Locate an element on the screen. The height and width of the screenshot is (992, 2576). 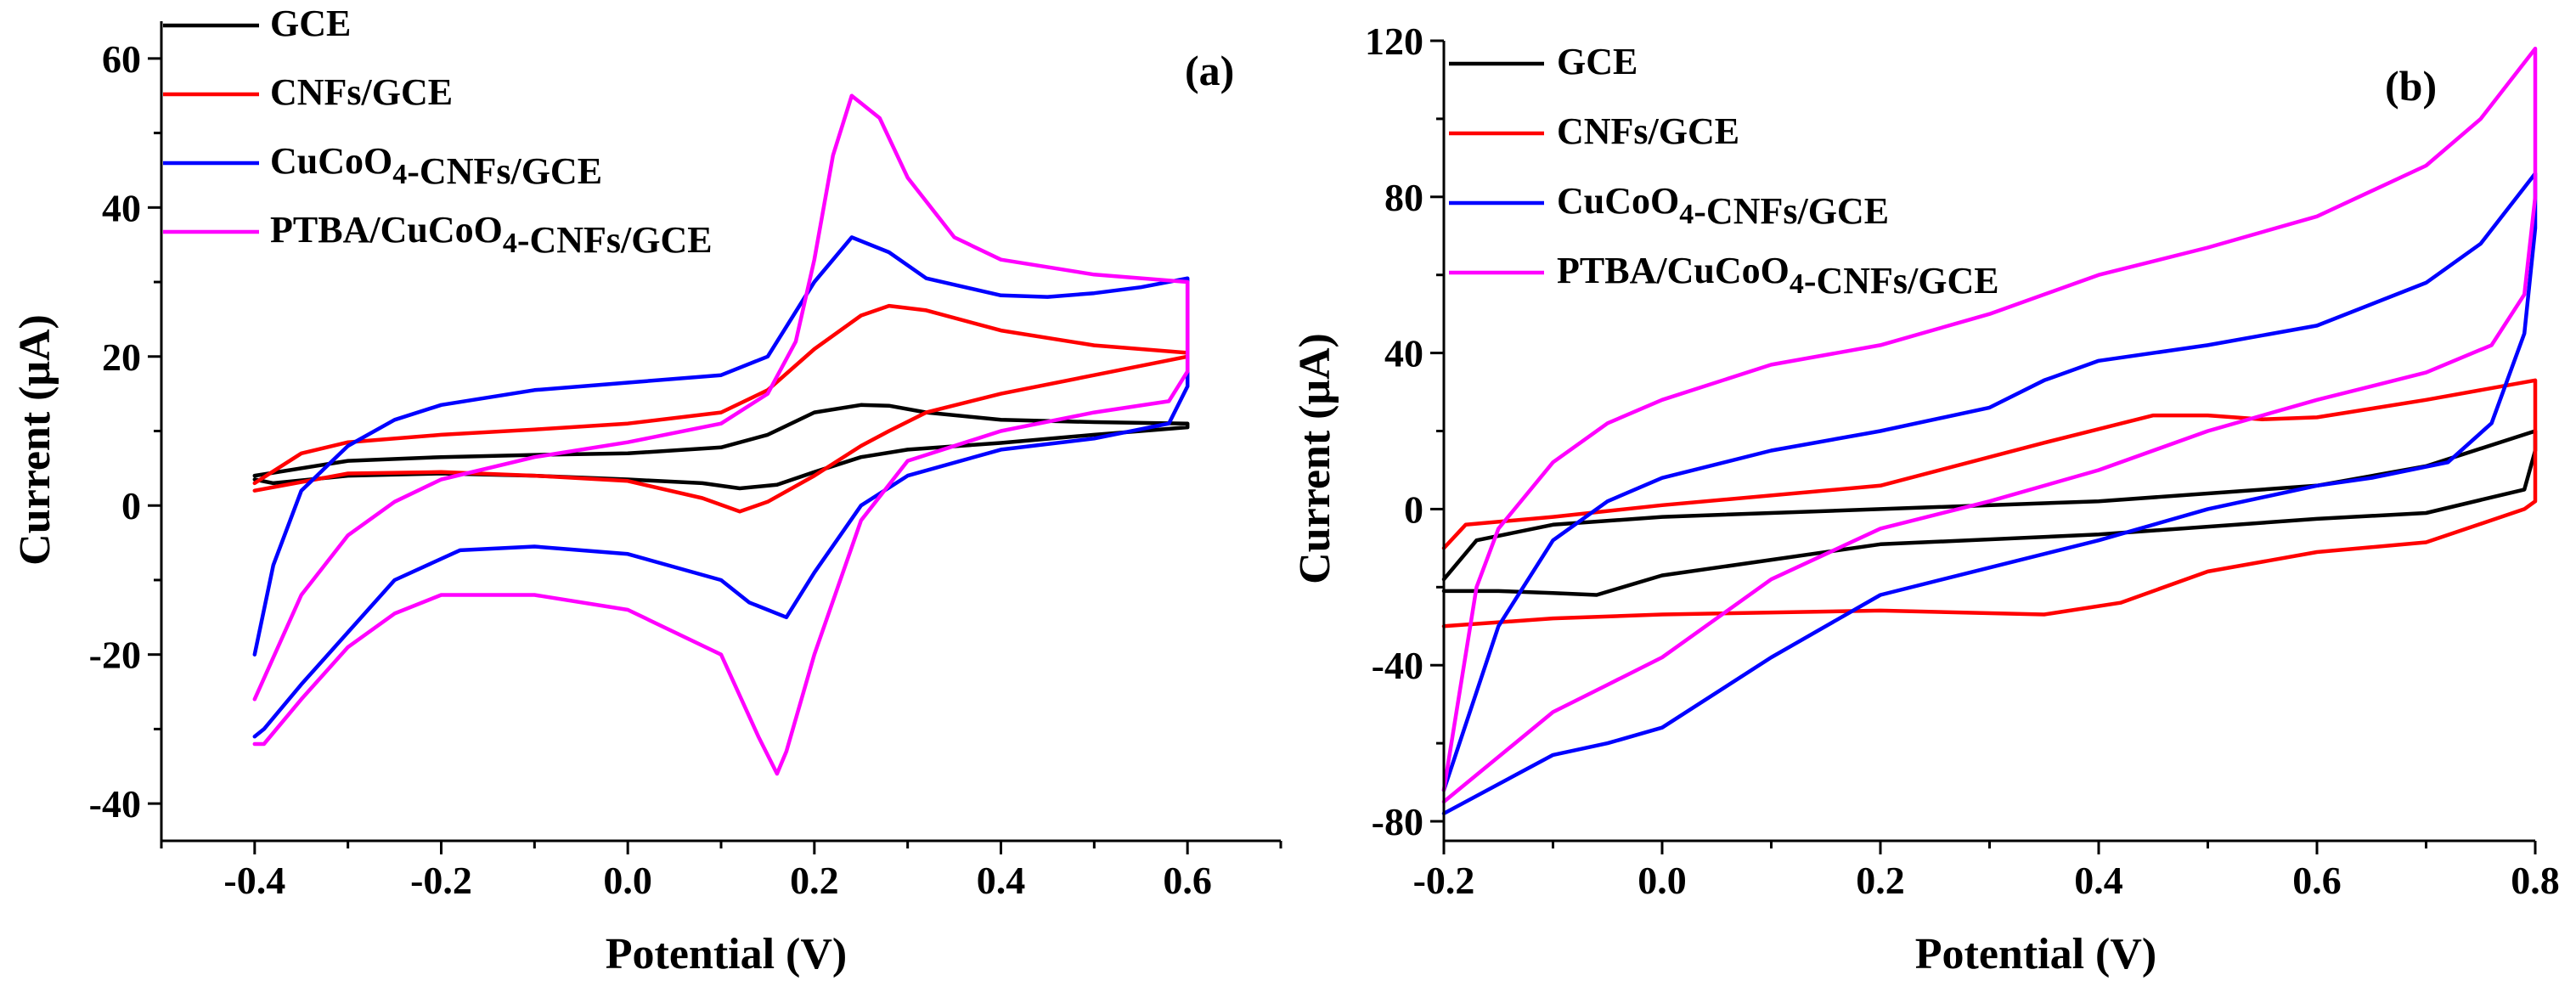
panel-b-legend-label-2: CNFs/GCE is located at coordinates (1648, 131).